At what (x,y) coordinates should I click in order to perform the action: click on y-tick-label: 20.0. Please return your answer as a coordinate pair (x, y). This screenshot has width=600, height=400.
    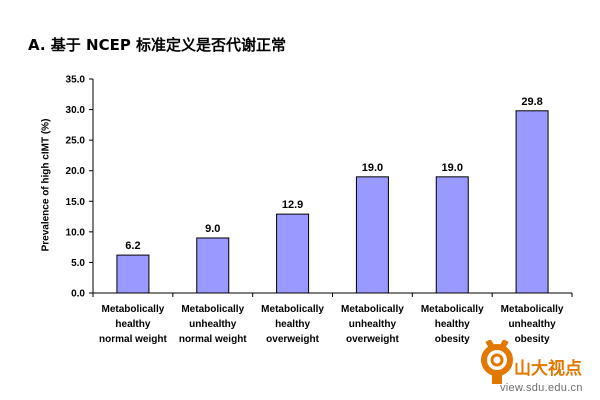
    Looking at the image, I should click on (76, 171).